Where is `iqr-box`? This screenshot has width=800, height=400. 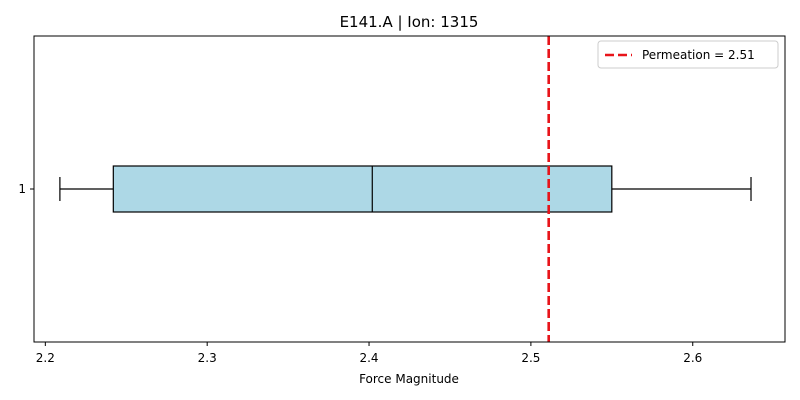
iqr-box is located at coordinates (362, 189).